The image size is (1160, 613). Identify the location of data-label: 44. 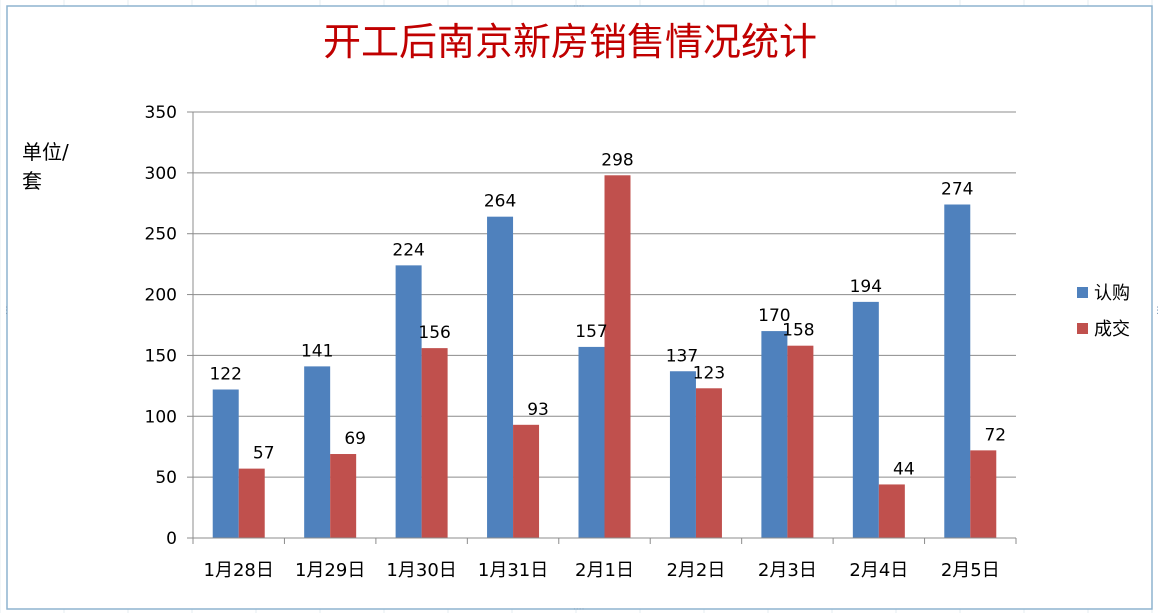
(904, 469).